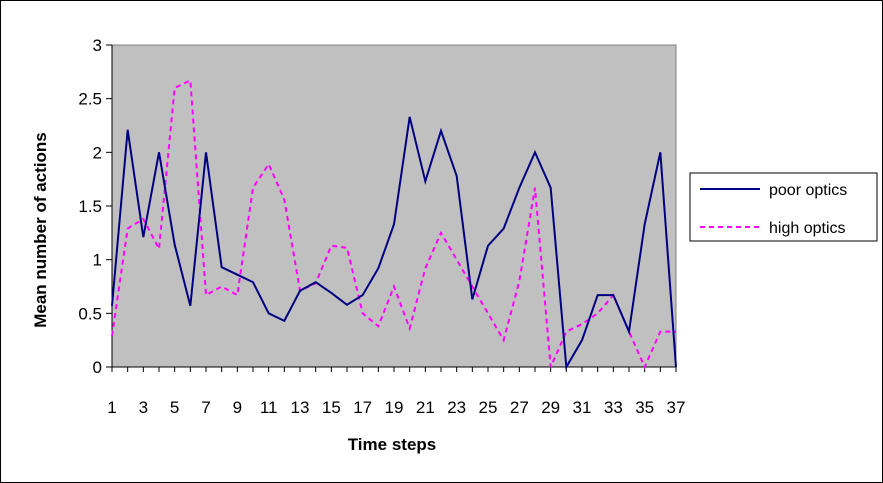  I want to click on x-tick-label: 31, so click(582, 407).